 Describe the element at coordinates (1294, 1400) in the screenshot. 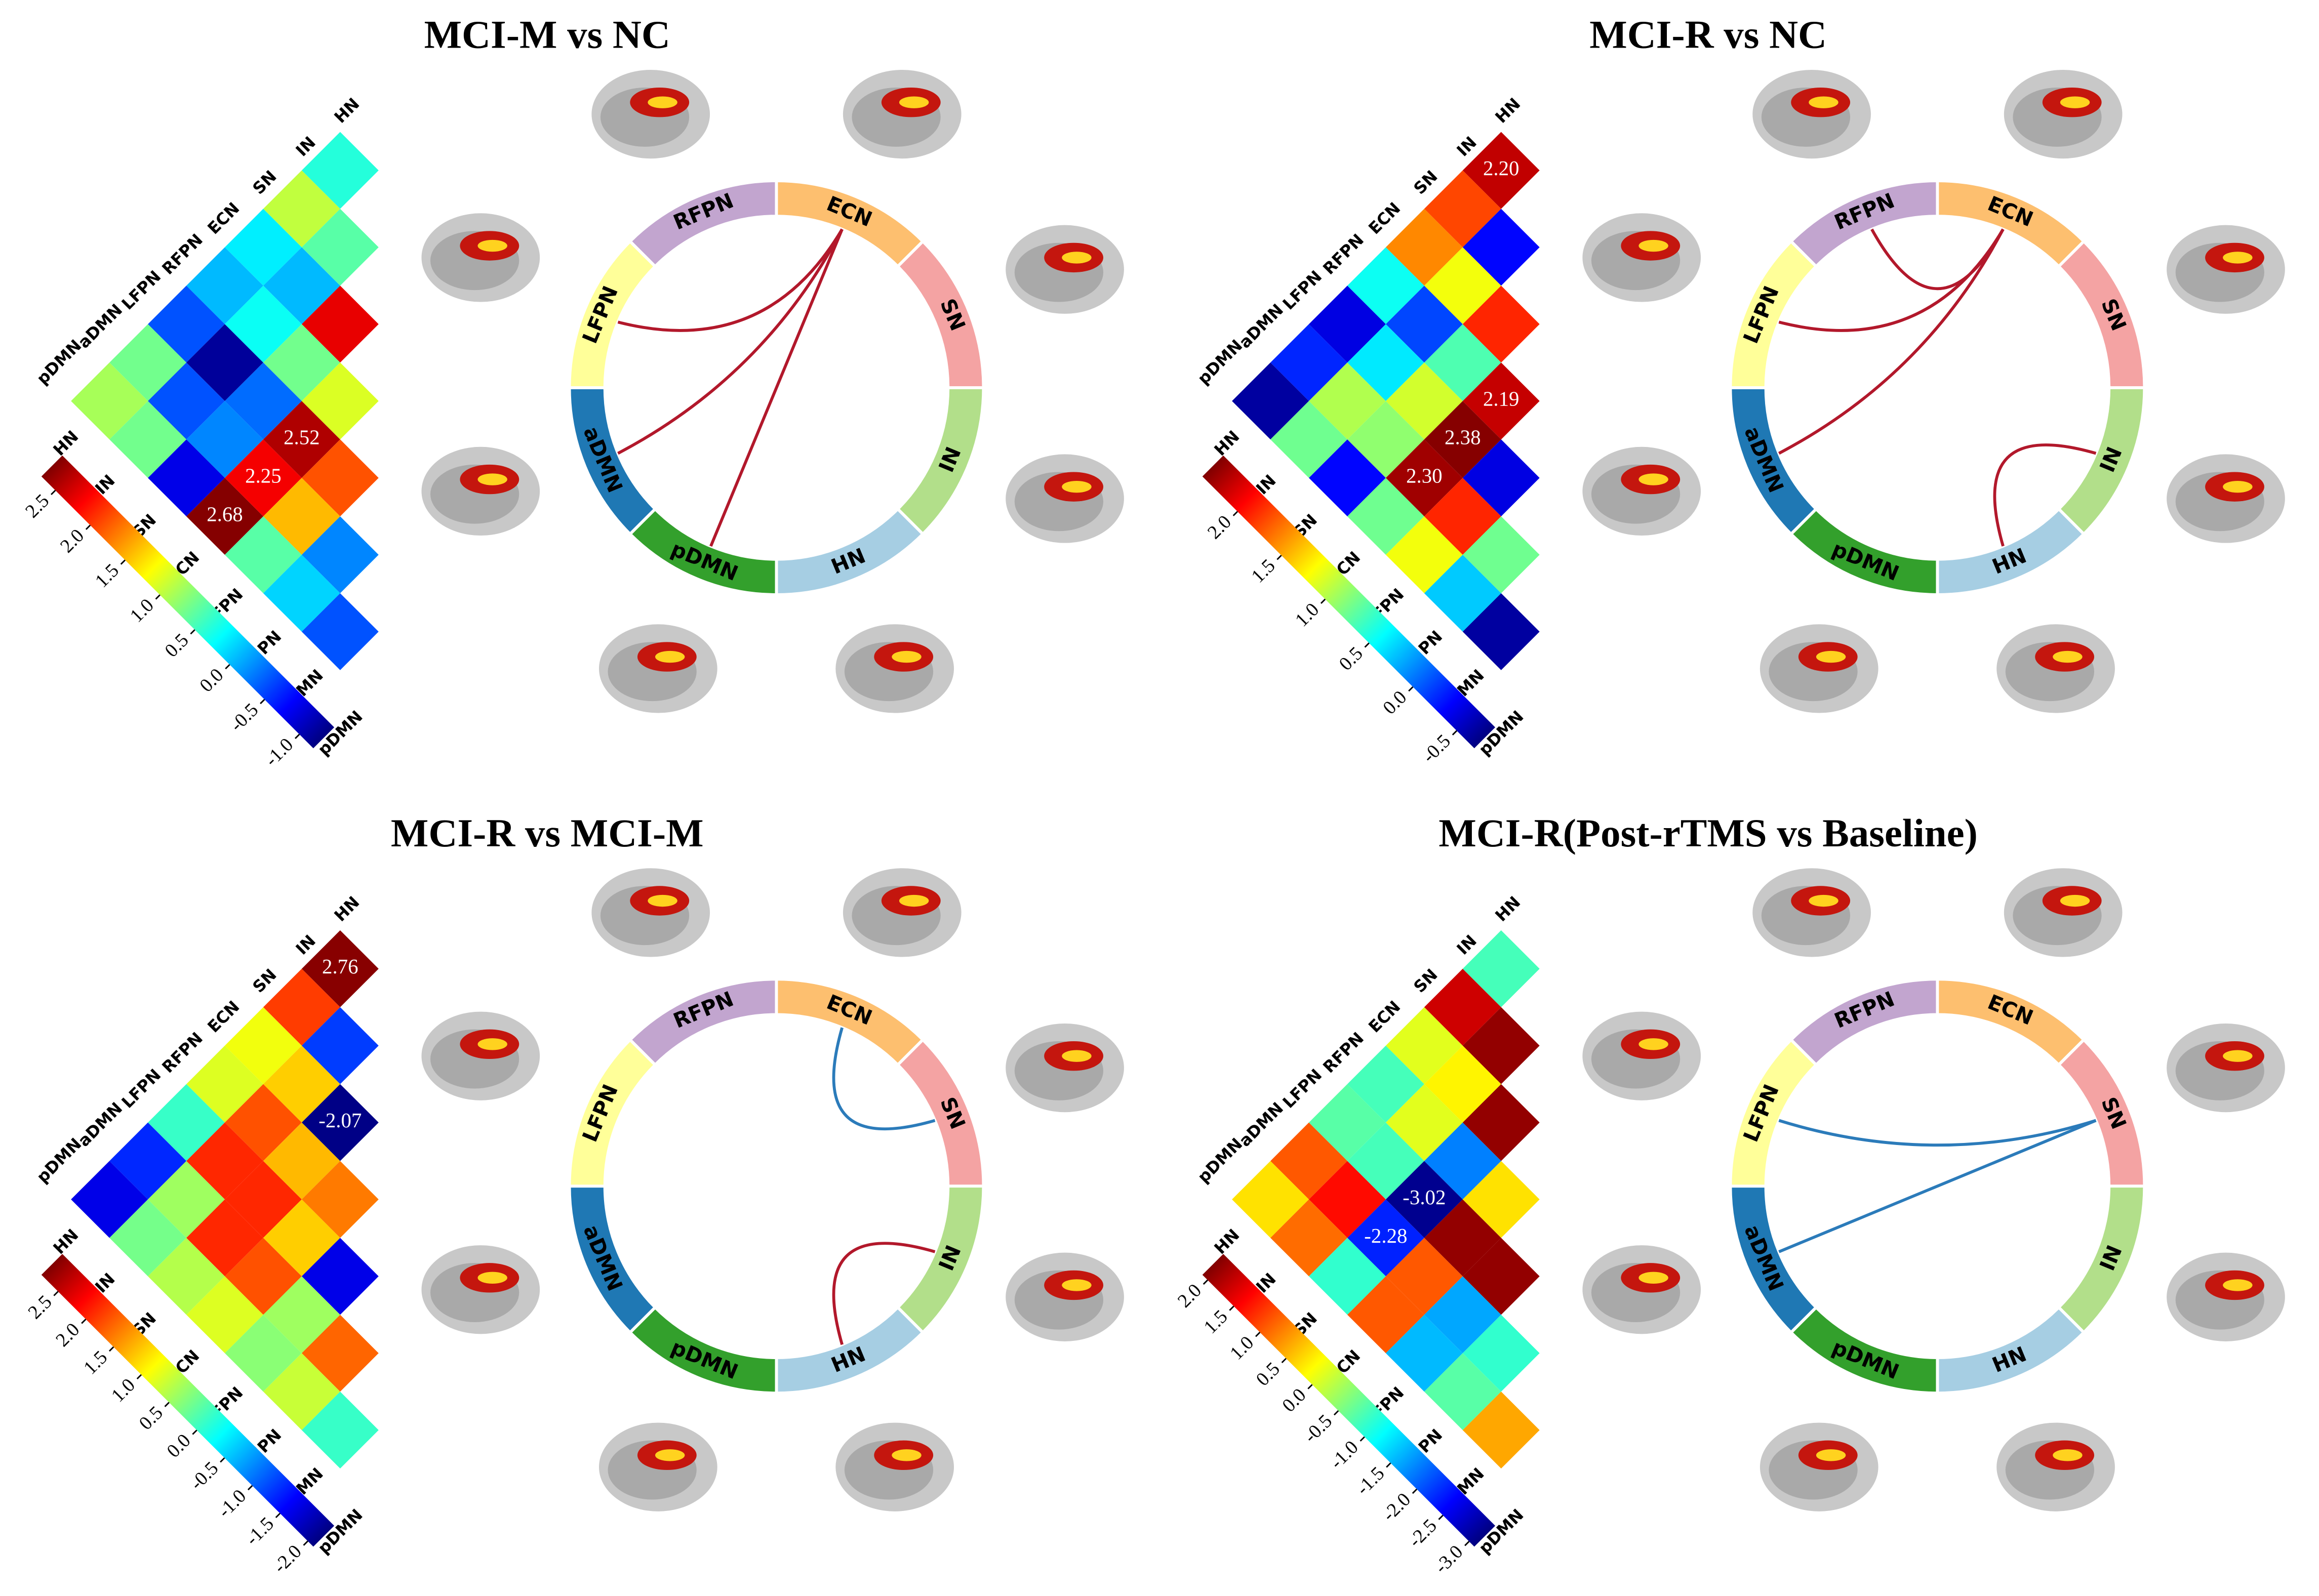

I see `colorbar-tick-label: 0.0` at that location.